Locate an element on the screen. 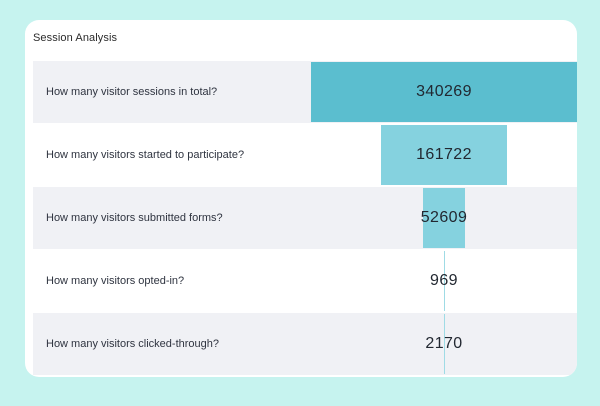  funnel-row-opted-in: How many visitors opted-in? 969 is located at coordinates (305, 281).